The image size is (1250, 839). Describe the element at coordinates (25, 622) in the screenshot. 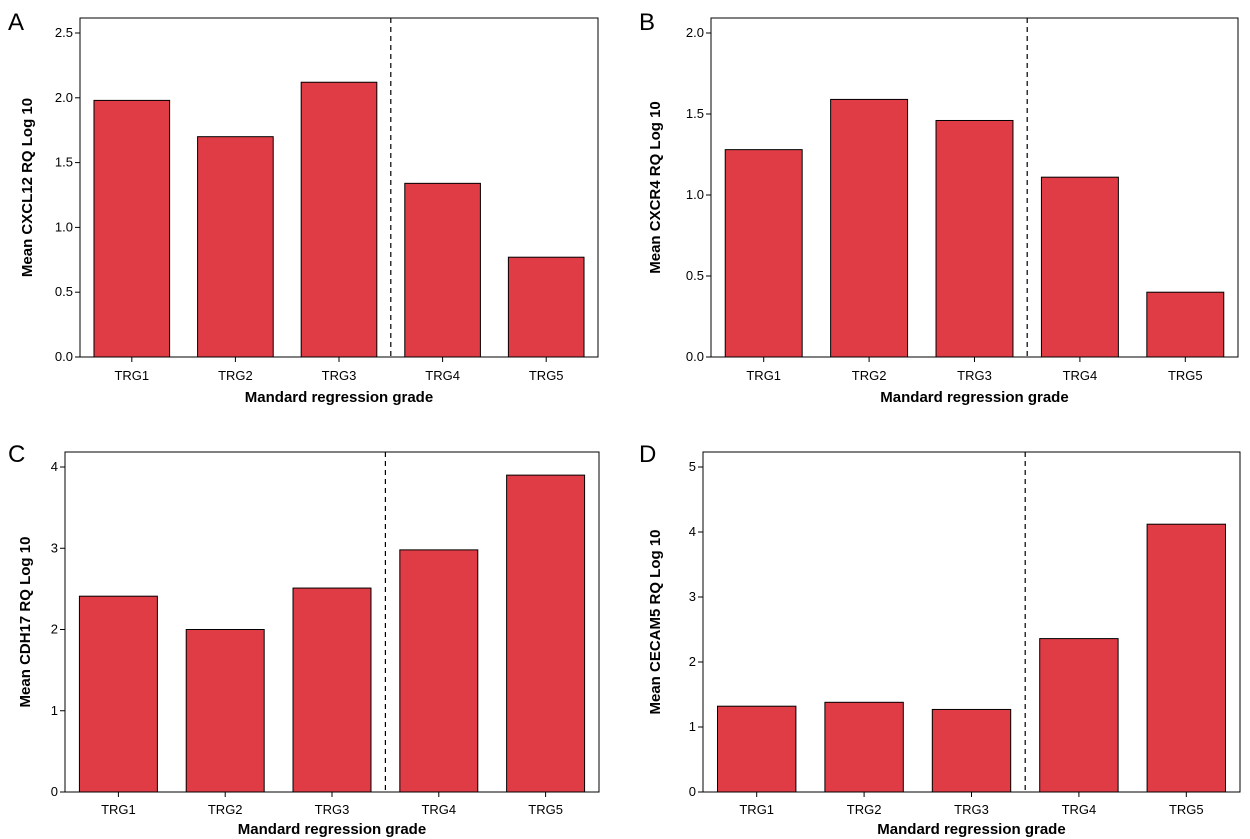

I see `y-axis-title: Mean CDH17 RQ Log 10` at that location.